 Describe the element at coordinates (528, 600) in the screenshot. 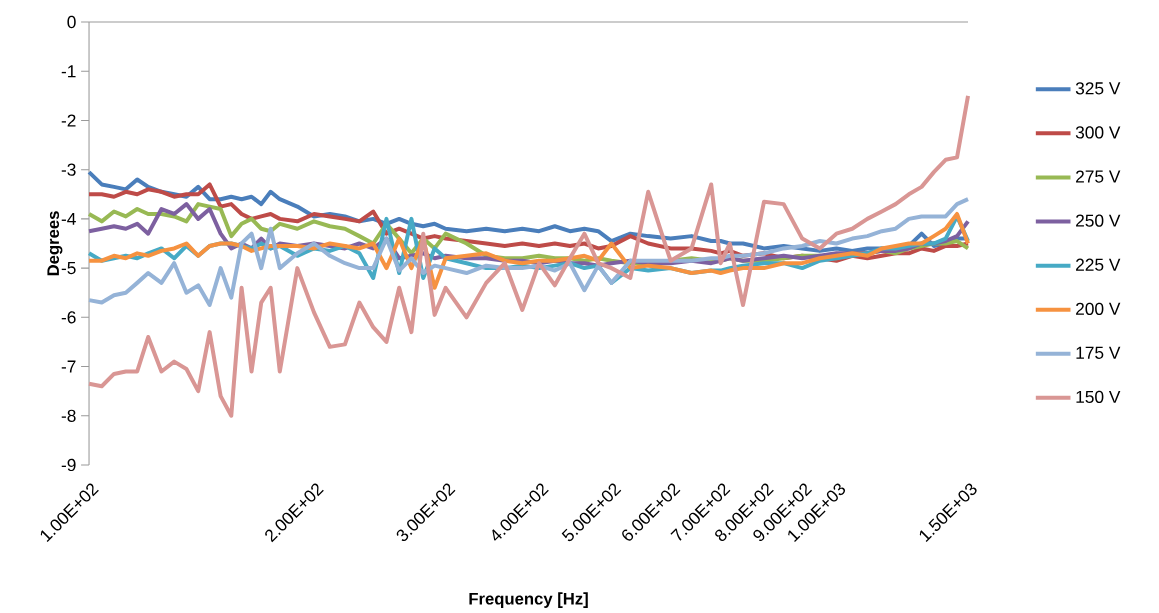

I see `x-axis-title: Frequency [Hz]` at that location.